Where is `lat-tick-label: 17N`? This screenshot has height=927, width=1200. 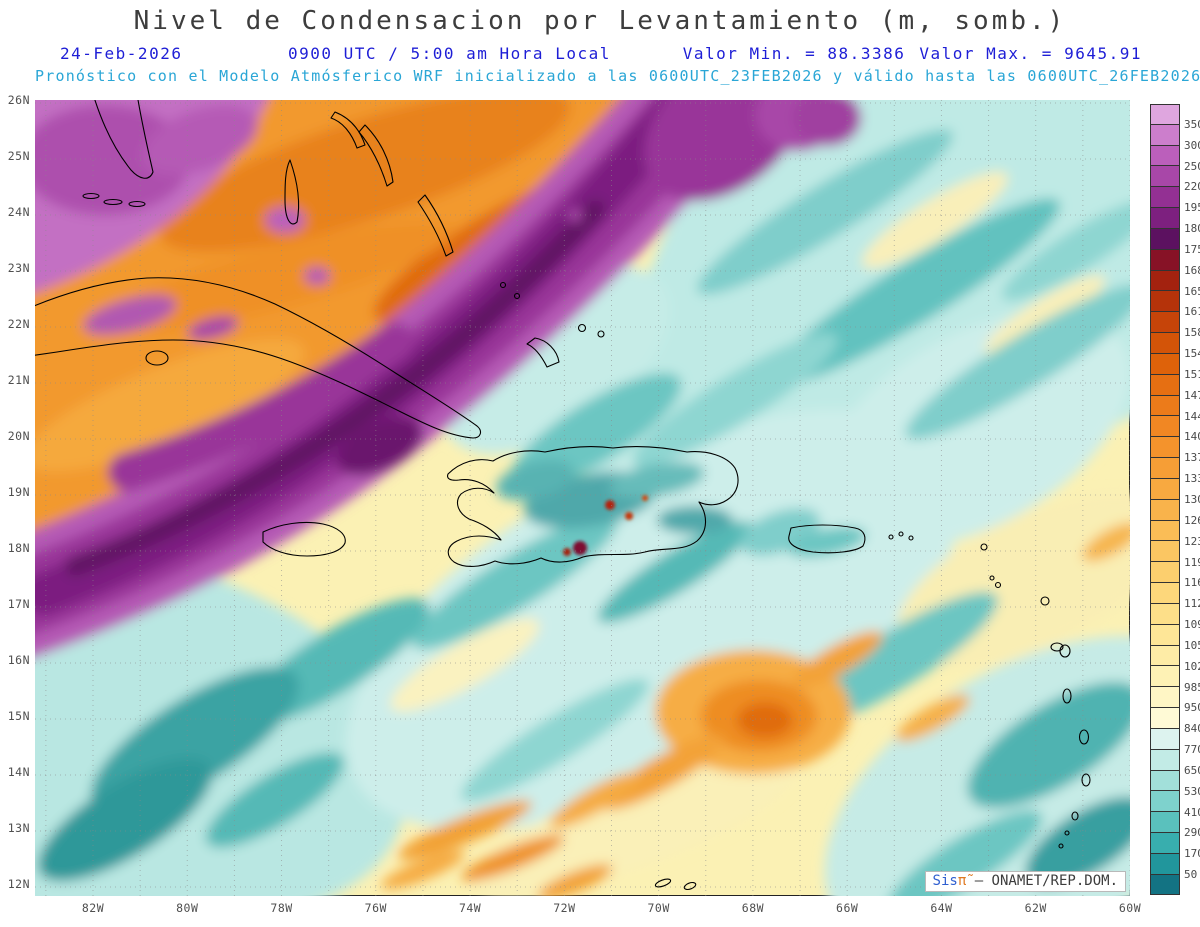 lat-tick-label: 17N is located at coordinates (18, 604).